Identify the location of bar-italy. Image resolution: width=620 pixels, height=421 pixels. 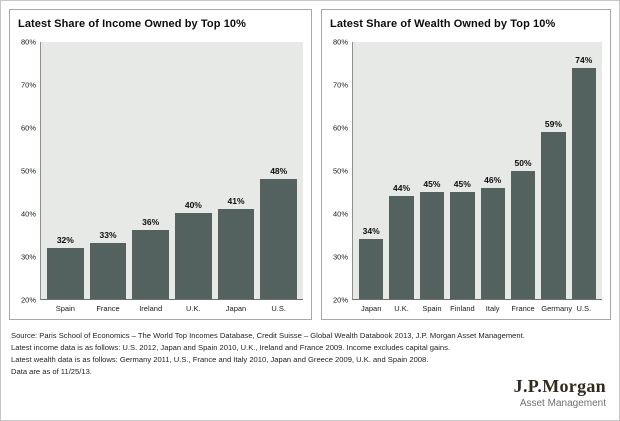
(492, 243).